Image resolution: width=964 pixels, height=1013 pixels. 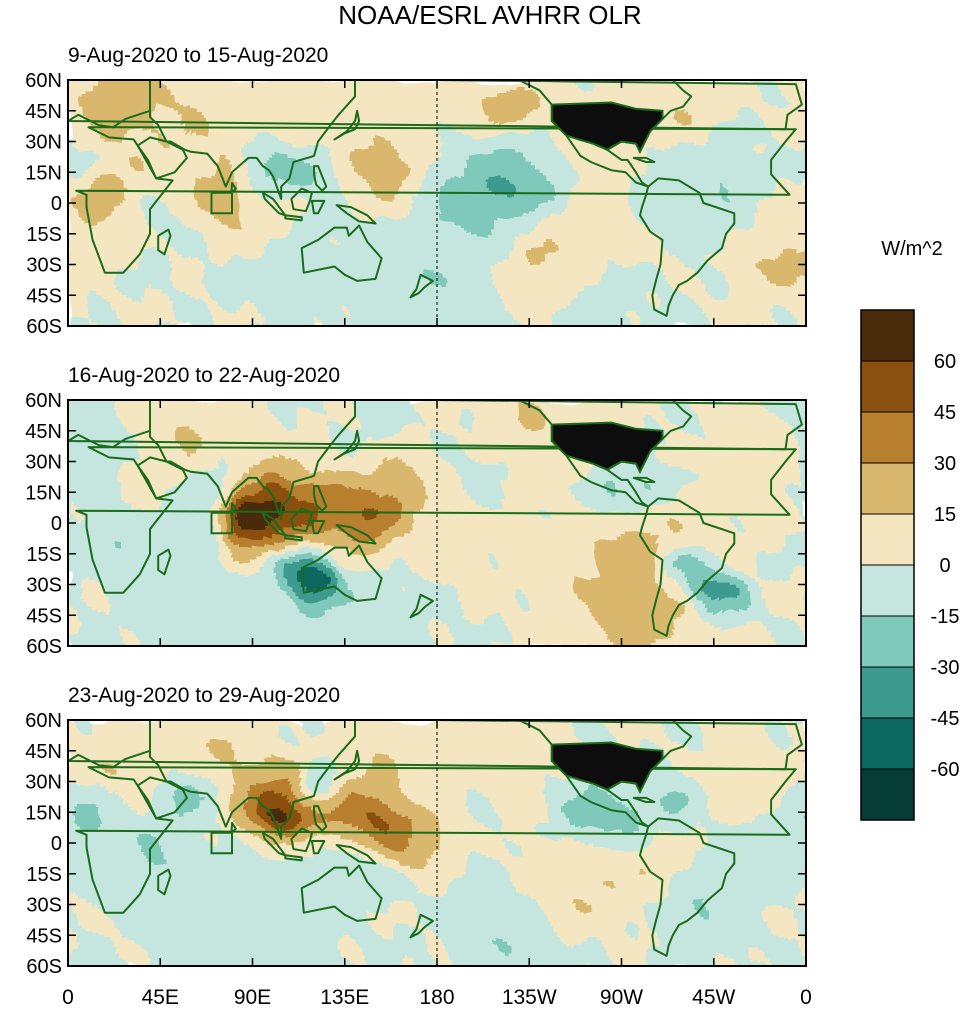 I want to click on lon-tick-label: 90E, so click(x=252, y=997).